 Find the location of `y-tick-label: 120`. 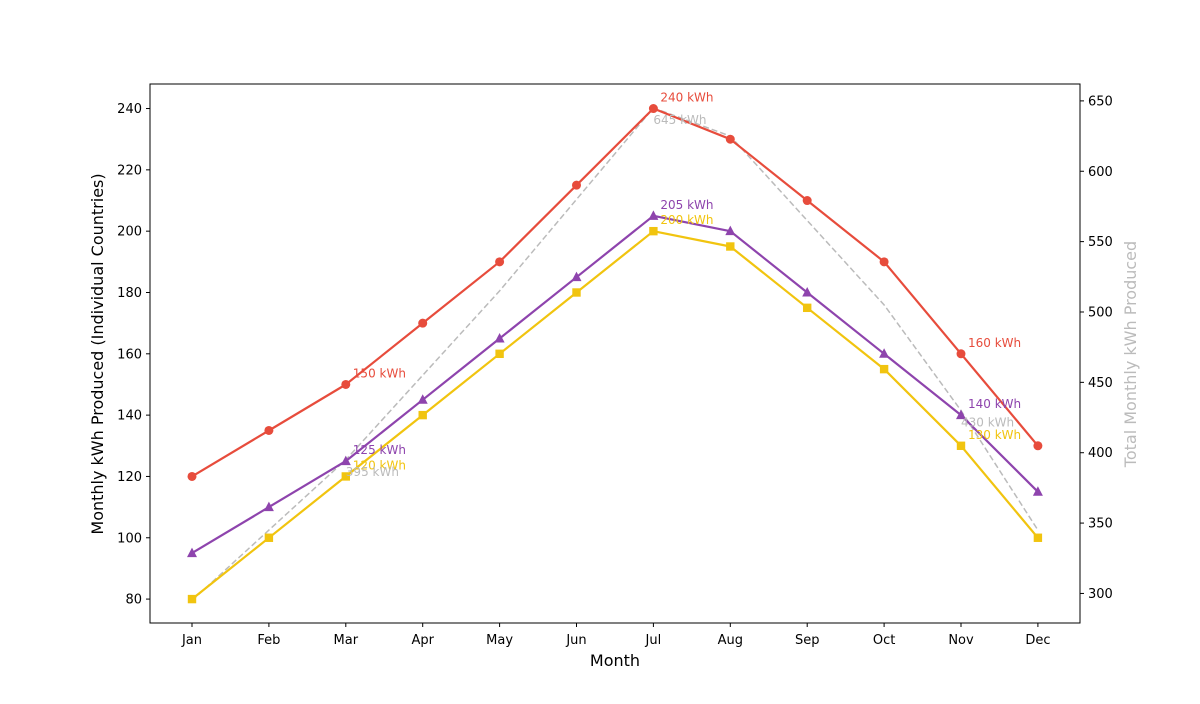

y-tick-label: 120 is located at coordinates (129, 477).